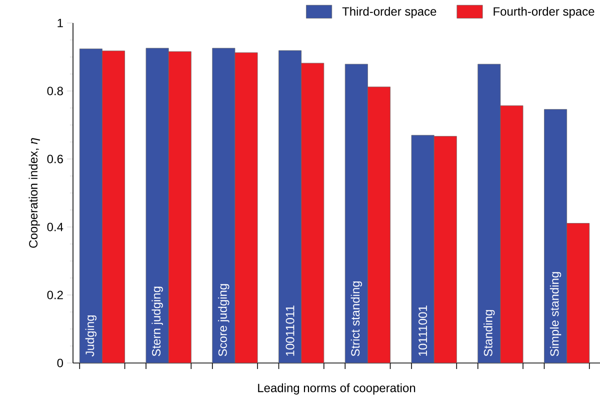  Describe the element at coordinates (55, 159) in the screenshot. I see `y-tick-label: 0.6` at that location.